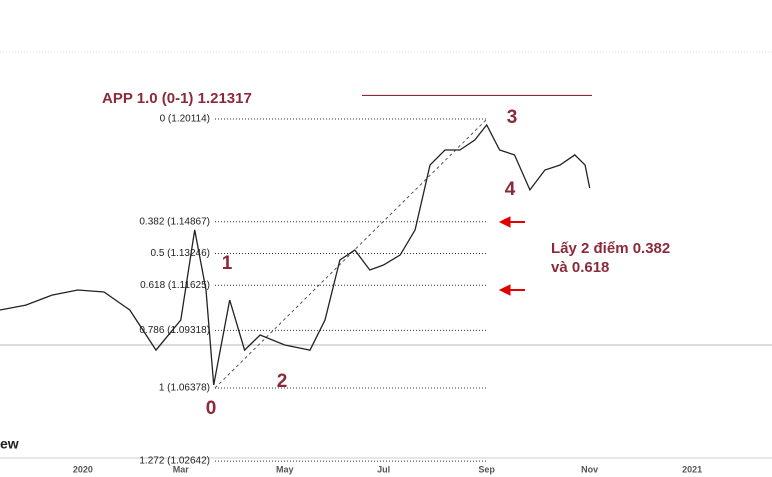 This screenshot has width=772, height=477. What do you see at coordinates (181, 253) in the screenshot?
I see `fib-level-label: 0.5 (1.13246)` at bounding box center [181, 253].